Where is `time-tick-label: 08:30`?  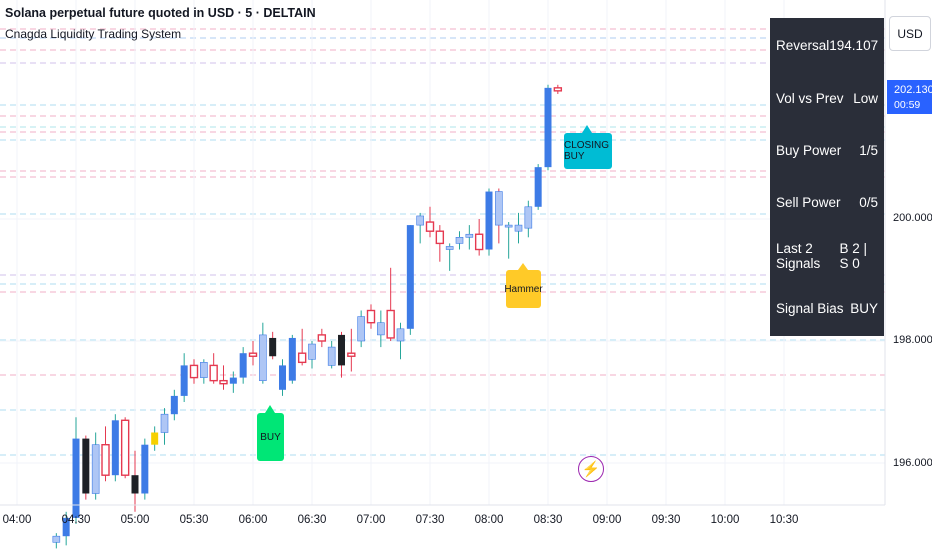
time-tick-label: 08:30 is located at coordinates (548, 520).